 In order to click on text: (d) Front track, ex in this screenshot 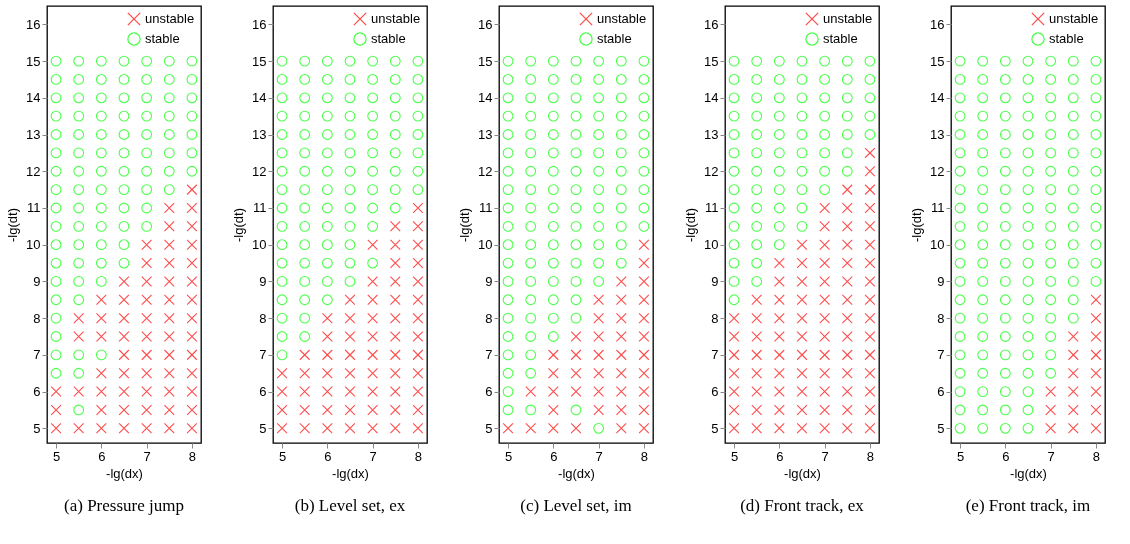, I will do `click(802, 505)`.